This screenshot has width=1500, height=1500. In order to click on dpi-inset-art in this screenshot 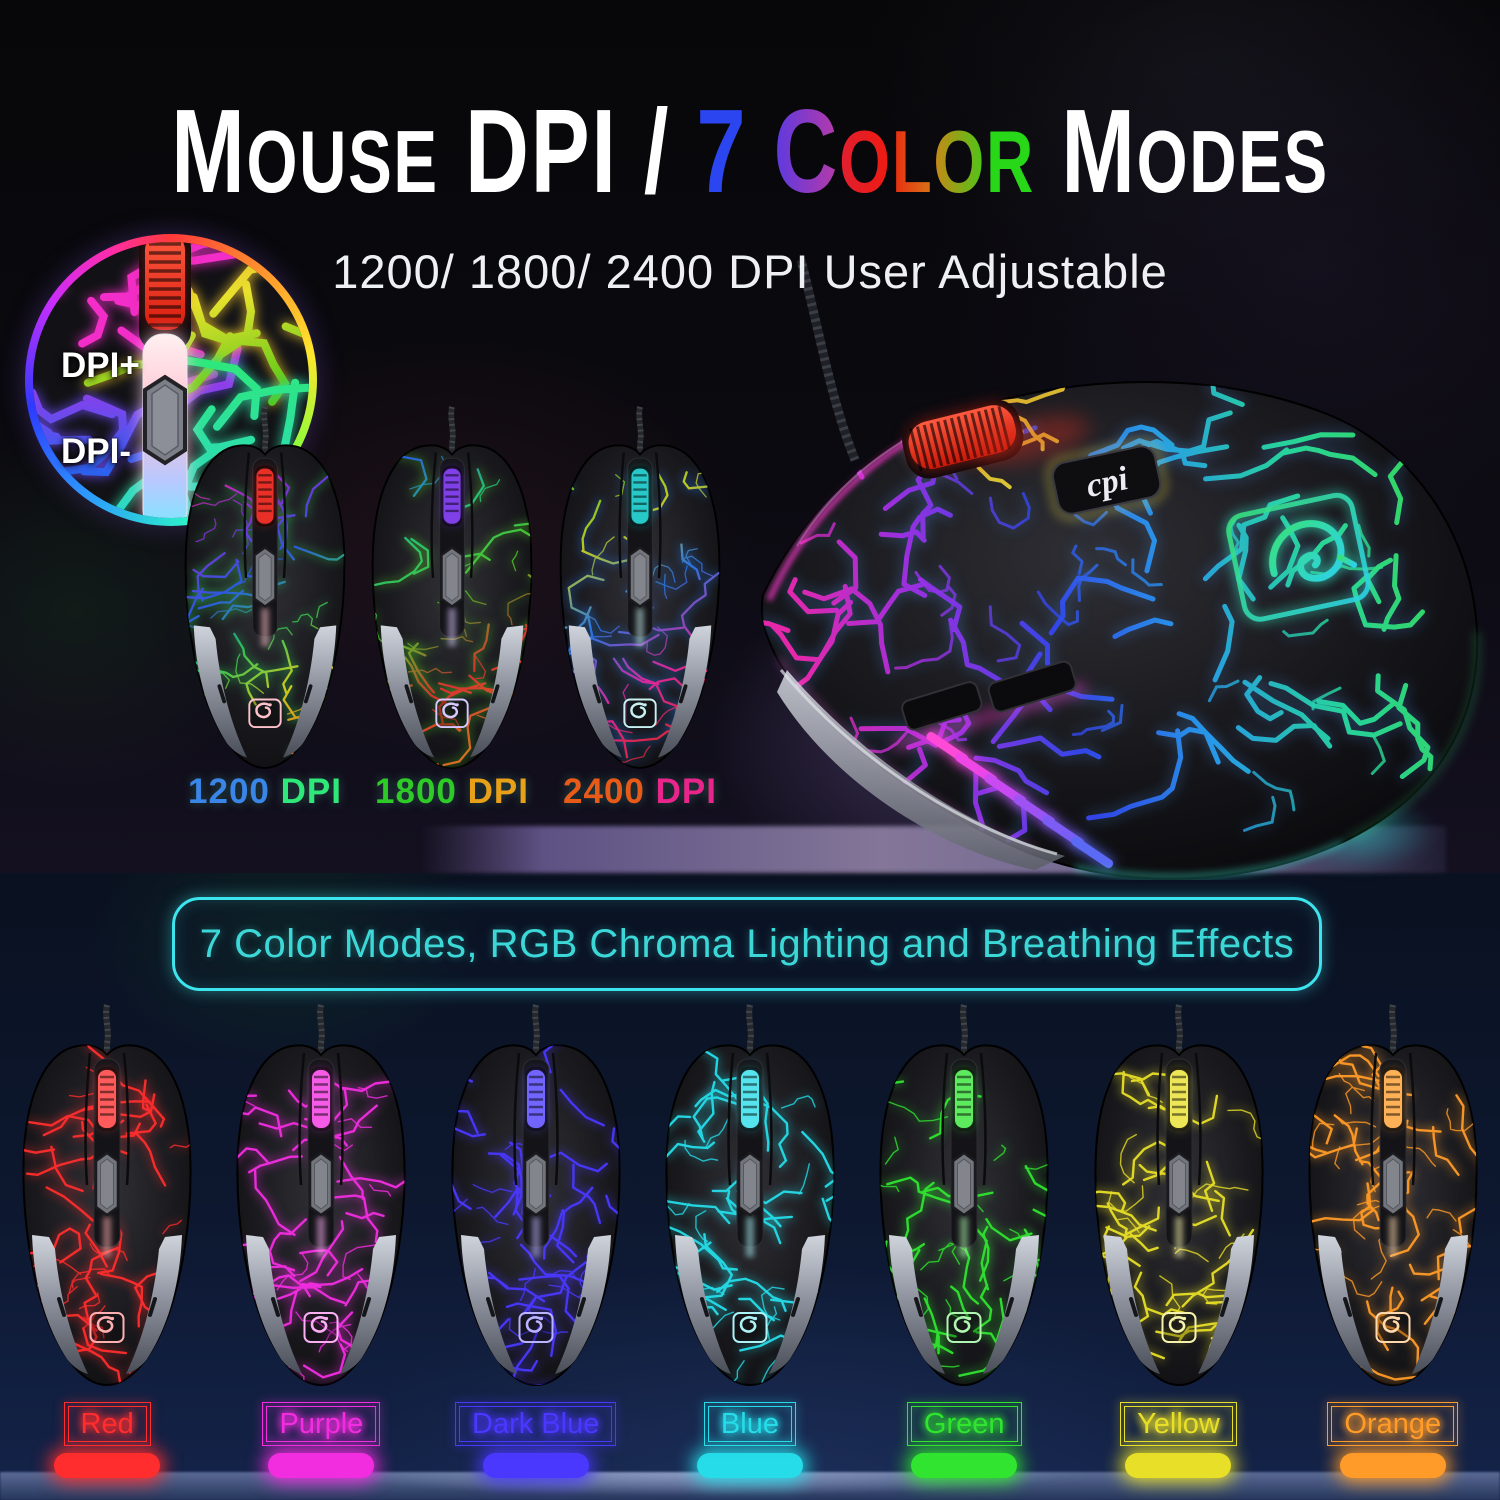, I will do `click(171, 380)`.